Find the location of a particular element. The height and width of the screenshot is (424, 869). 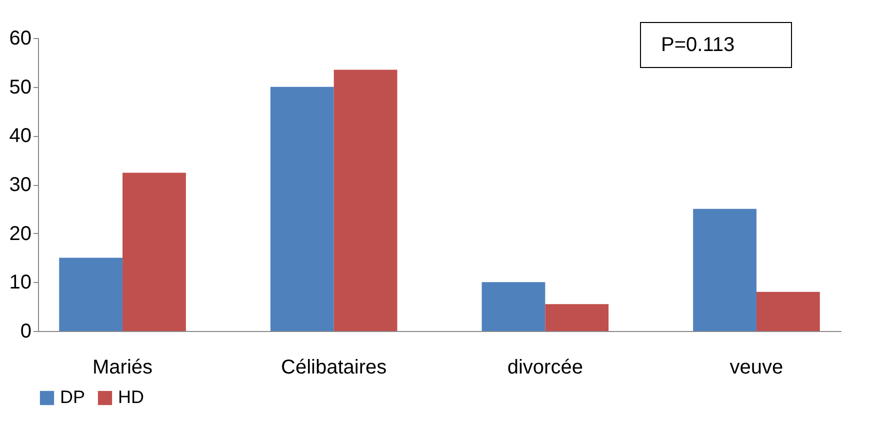

x-tick-label: veuve is located at coordinates (757, 367).